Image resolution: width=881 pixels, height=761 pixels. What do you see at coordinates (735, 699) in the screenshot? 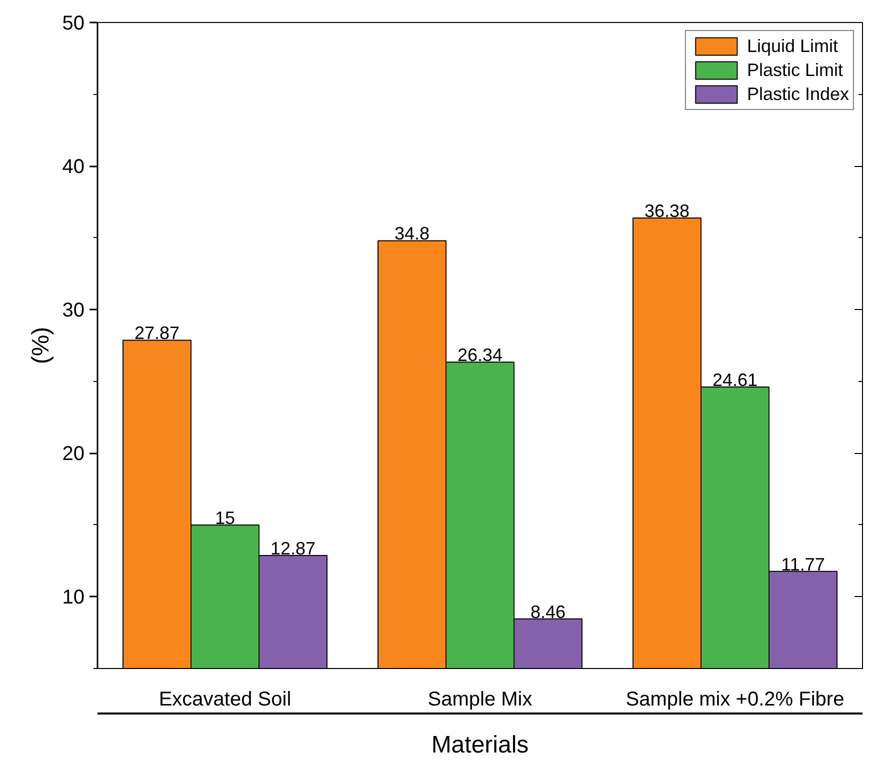
I see `x-tick-label: Sample mix +0.2% Fibre` at bounding box center [735, 699].